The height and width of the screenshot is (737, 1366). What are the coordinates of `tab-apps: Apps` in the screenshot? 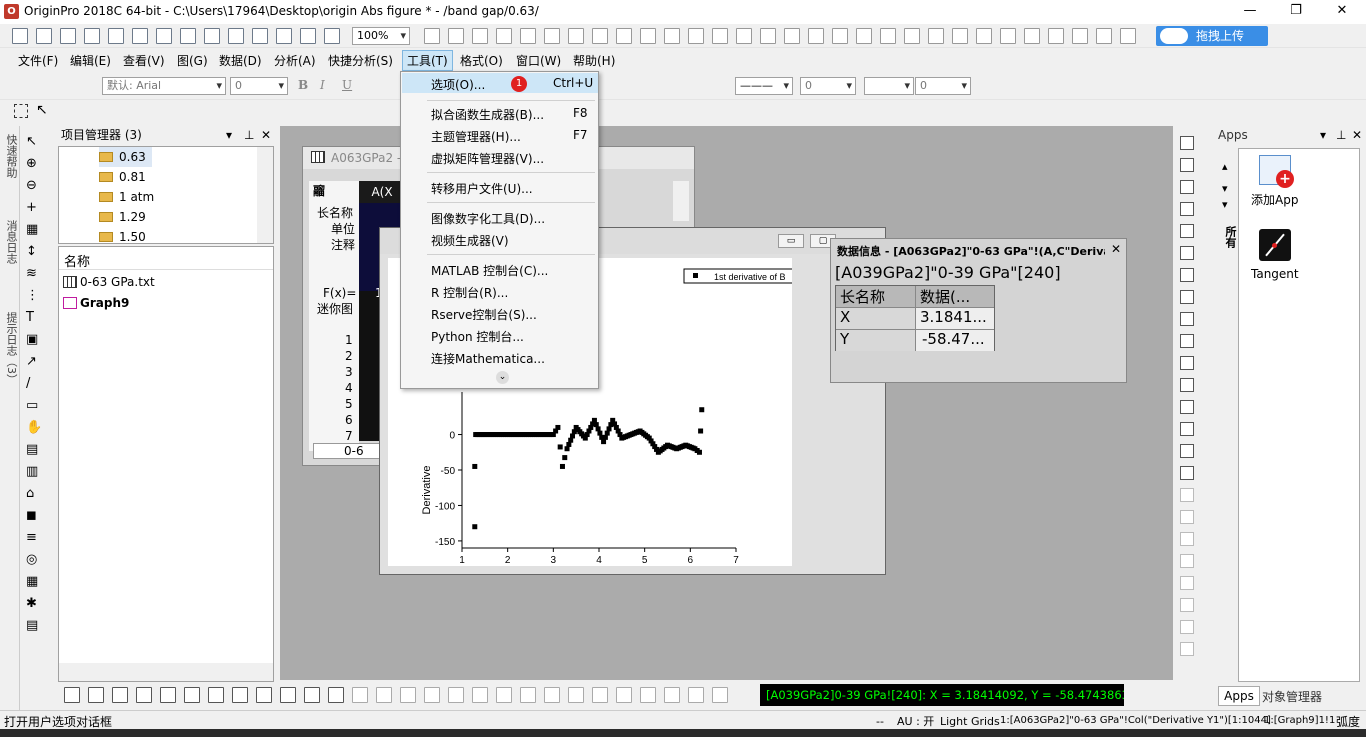 It's located at (1239, 696).